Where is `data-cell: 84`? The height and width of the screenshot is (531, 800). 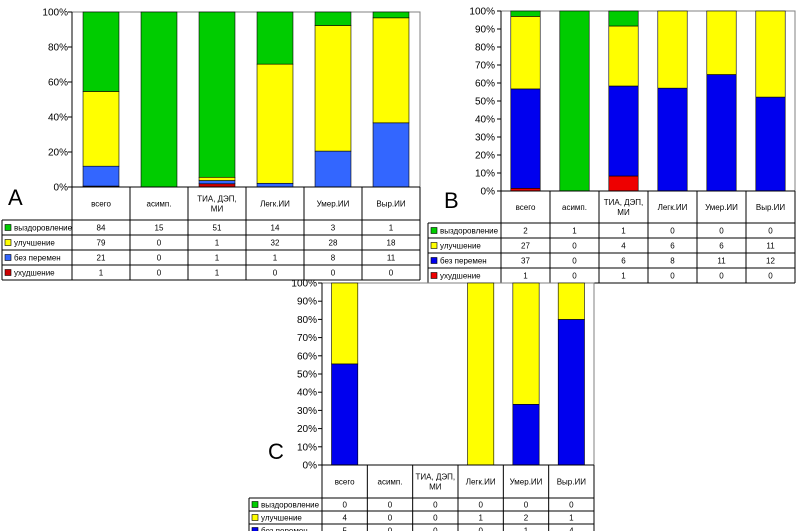
data-cell: 84 is located at coordinates (101, 228).